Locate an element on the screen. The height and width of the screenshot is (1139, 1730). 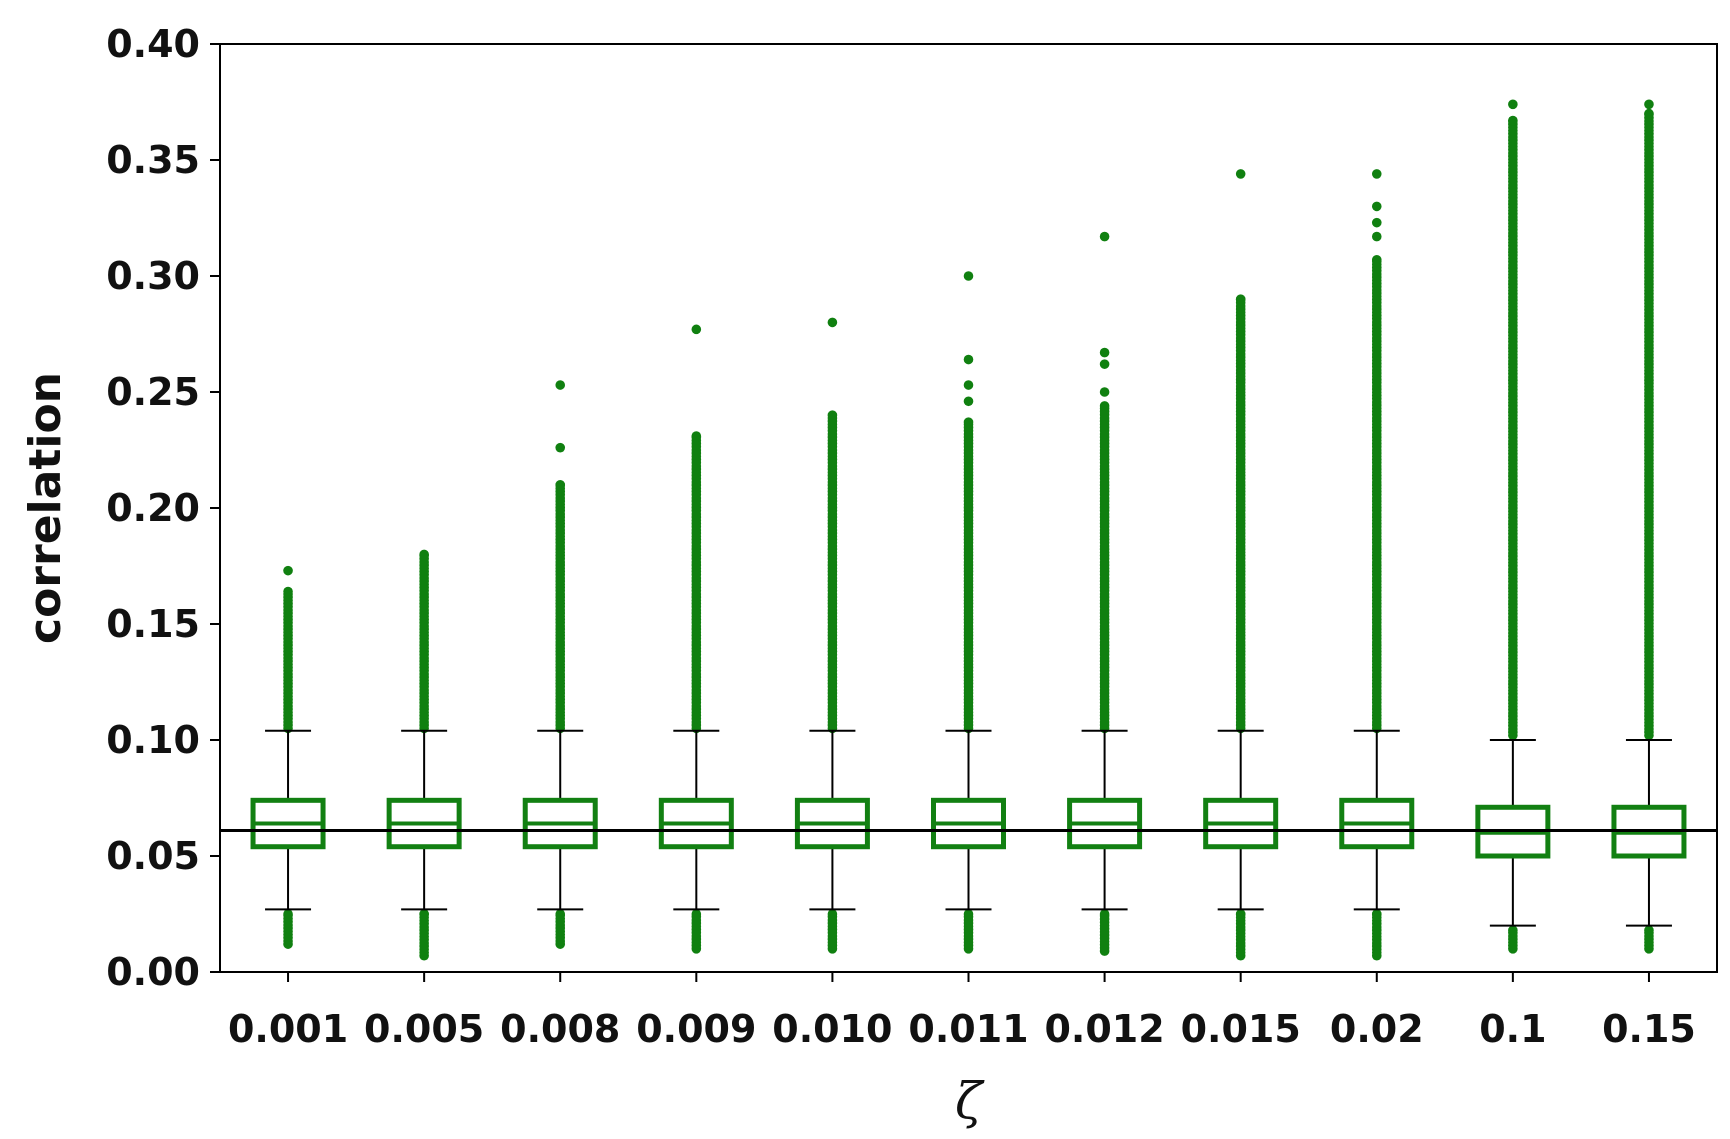
x-tick-label: 0.008 is located at coordinates (560, 1029).